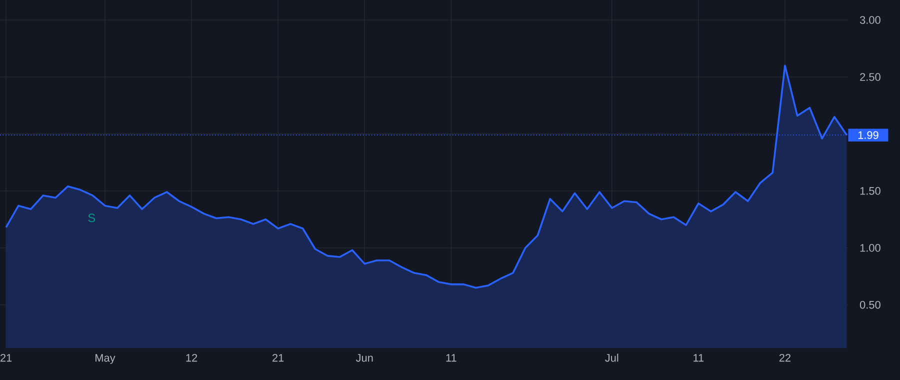 The width and height of the screenshot is (900, 380). What do you see at coordinates (92, 218) in the screenshot?
I see `annotation: S` at bounding box center [92, 218].